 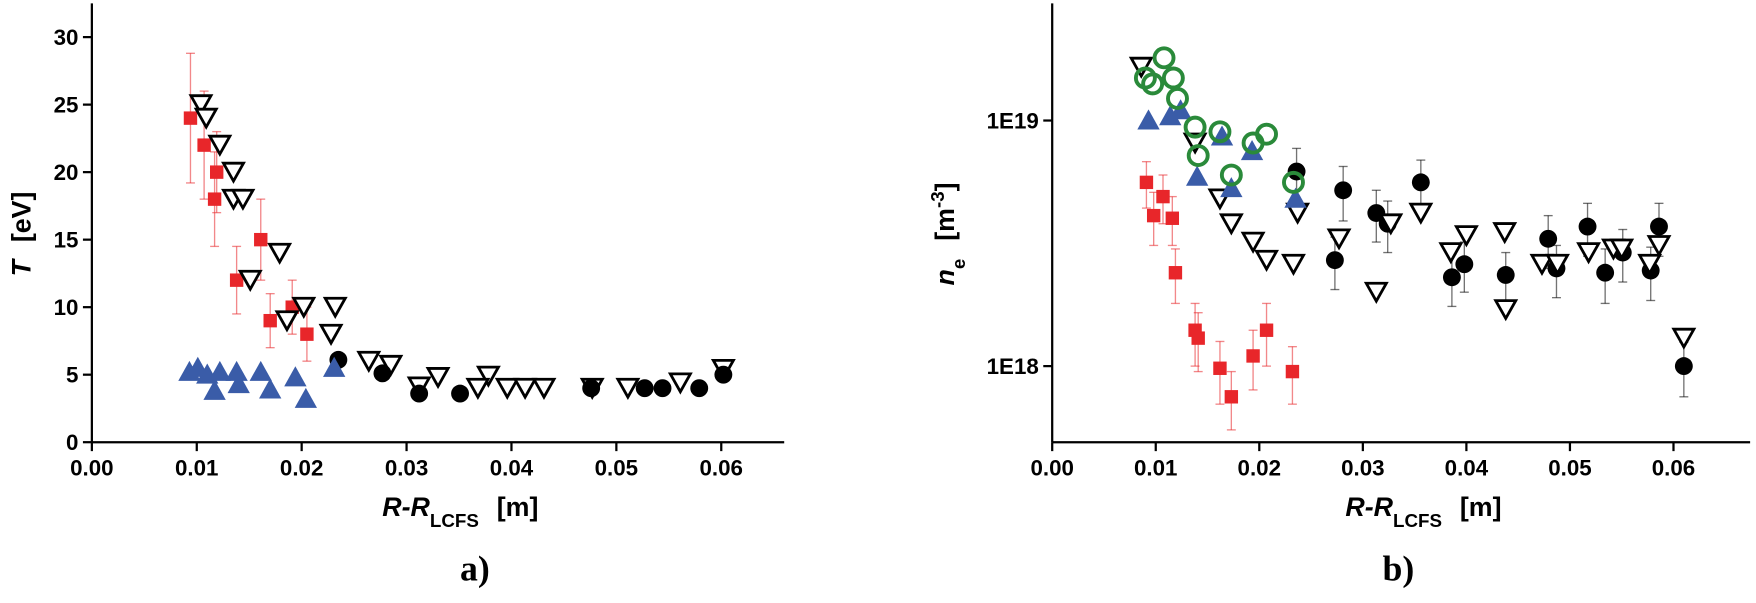 What do you see at coordinates (66, 239) in the screenshot?
I see `y-tick-label: 15` at bounding box center [66, 239].